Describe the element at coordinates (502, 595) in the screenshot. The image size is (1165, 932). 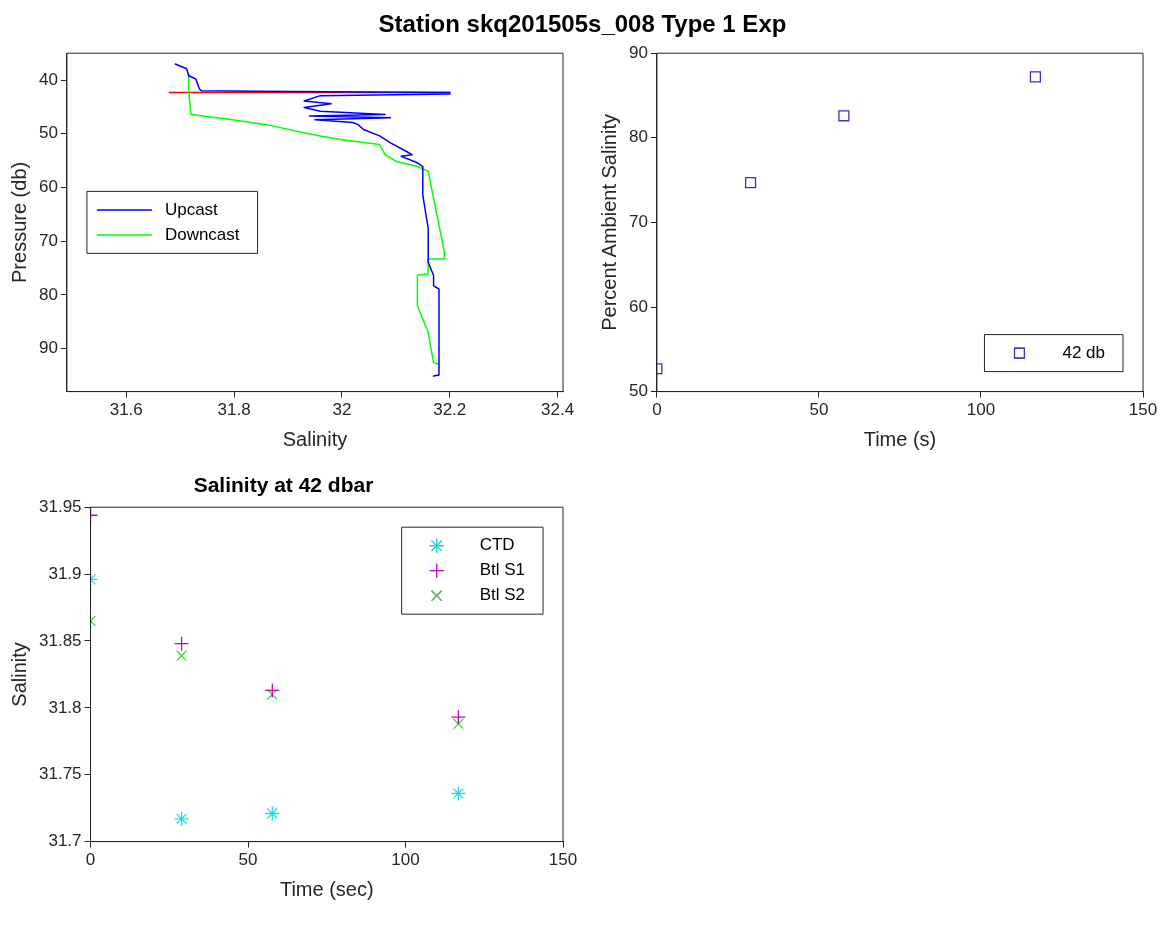
I see `legend-label: Btl S2` at that location.